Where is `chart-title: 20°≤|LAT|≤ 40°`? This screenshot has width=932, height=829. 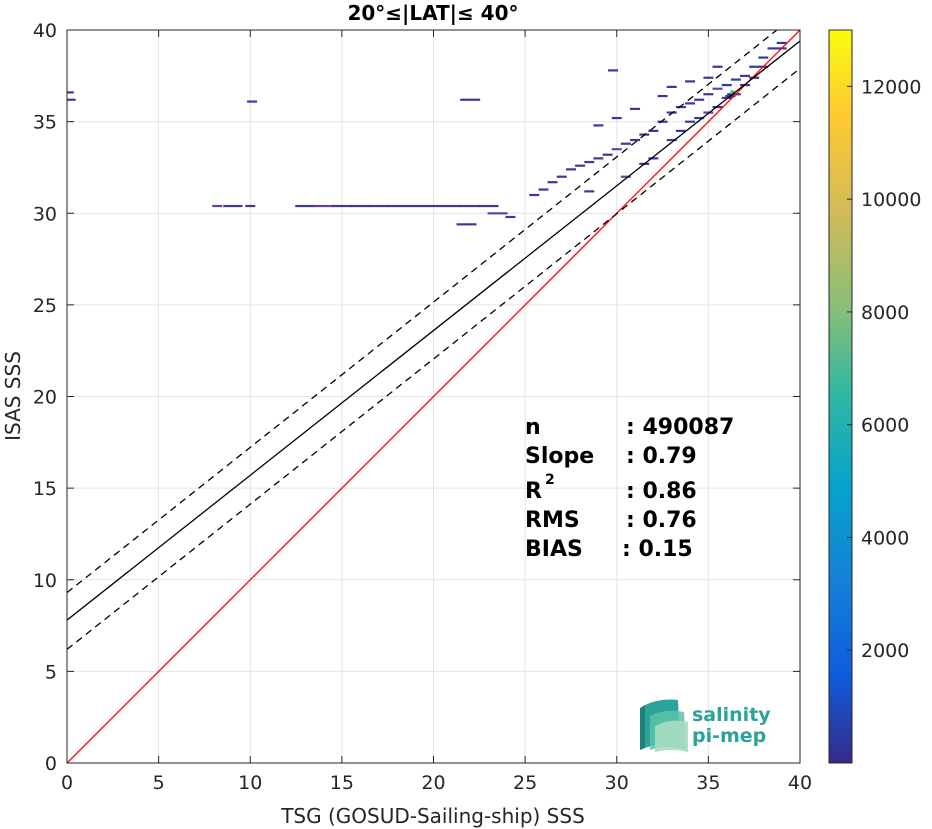
chart-title: 20°≤|LAT|≤ 40° is located at coordinates (432, 13).